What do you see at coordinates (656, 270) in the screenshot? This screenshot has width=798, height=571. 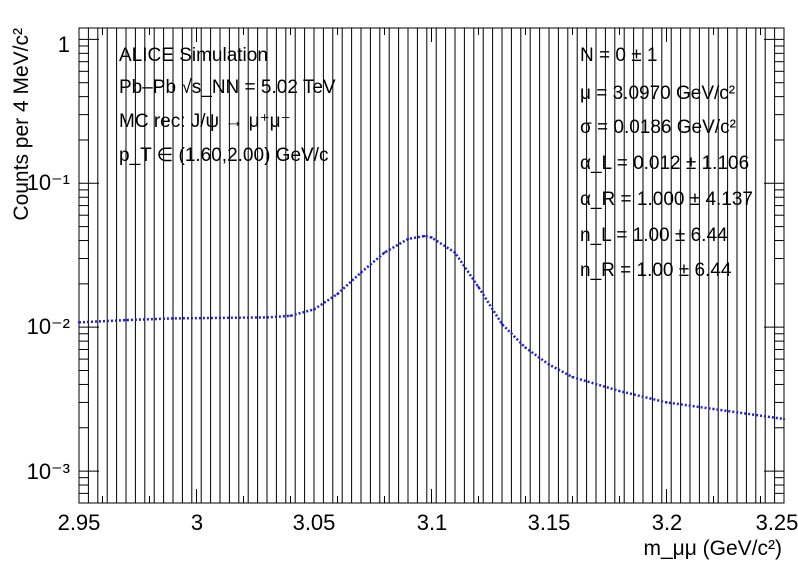 I see `fit-param-line: n_R = 1.00 ± 6.44` at bounding box center [656, 270].